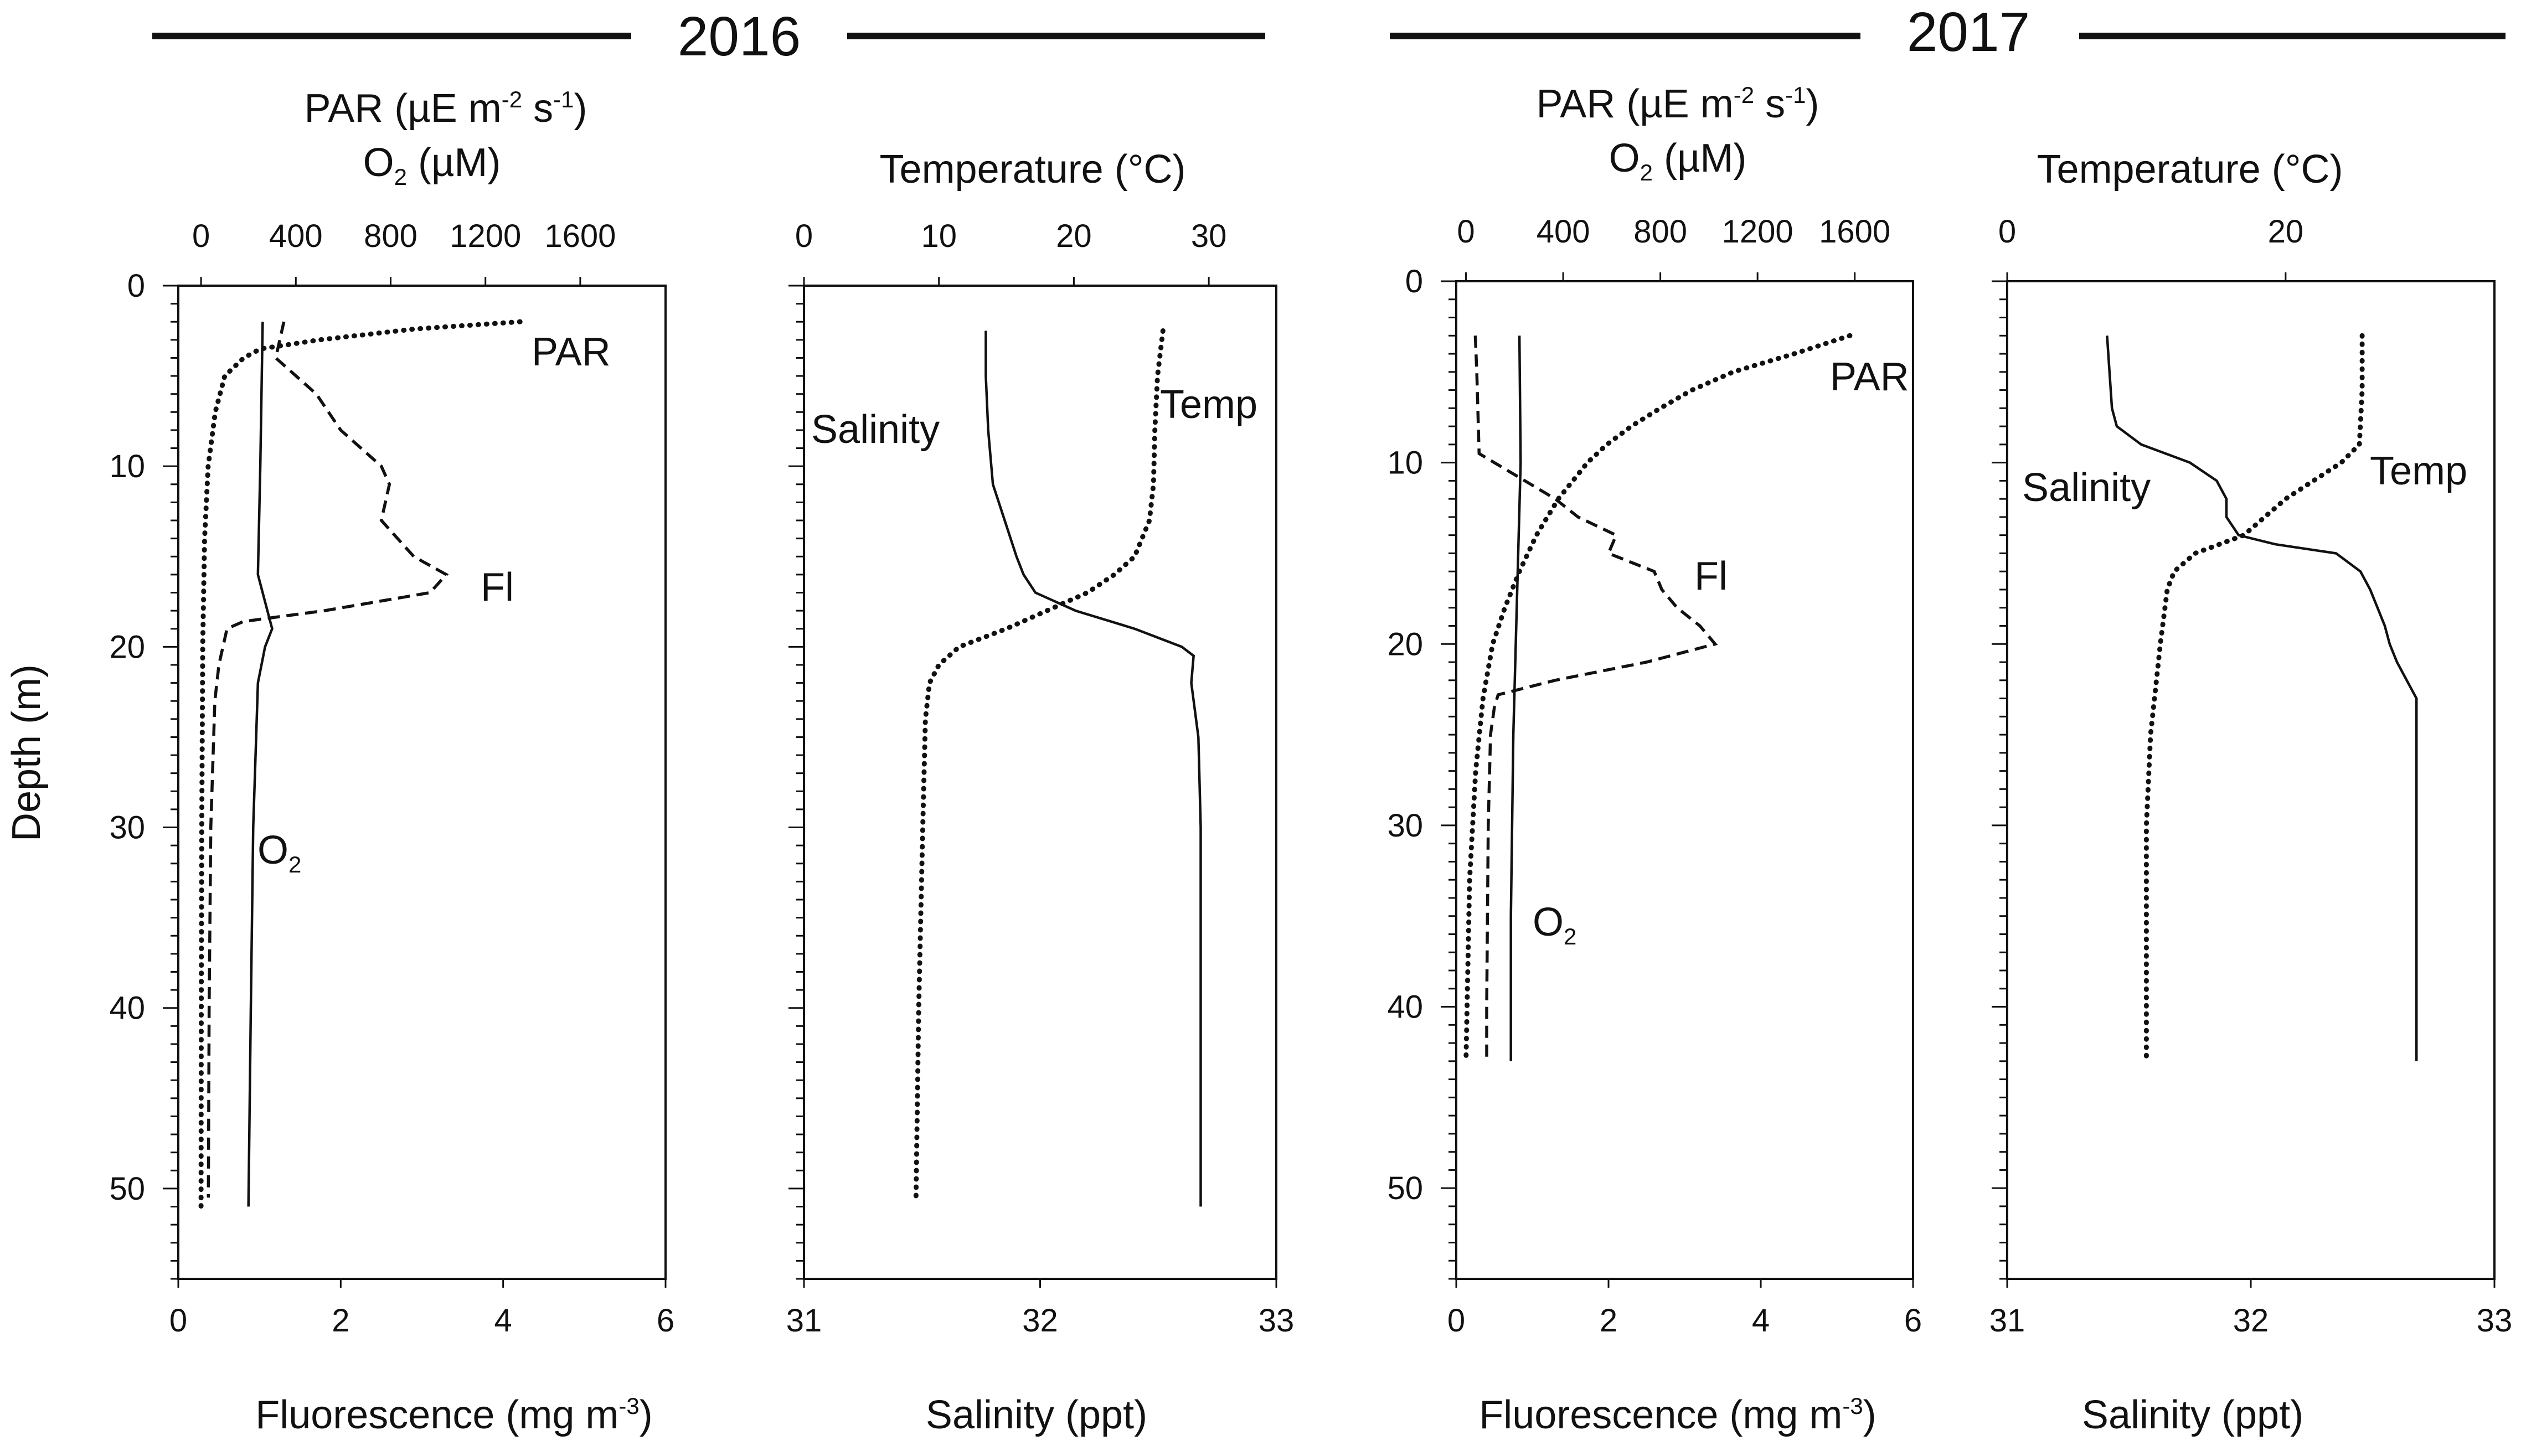 Image resolution: width=2526 pixels, height=1456 pixels. What do you see at coordinates (2192, 1415) in the screenshot?
I see `panel4-salinity-label: Salinity (ppt)` at bounding box center [2192, 1415].